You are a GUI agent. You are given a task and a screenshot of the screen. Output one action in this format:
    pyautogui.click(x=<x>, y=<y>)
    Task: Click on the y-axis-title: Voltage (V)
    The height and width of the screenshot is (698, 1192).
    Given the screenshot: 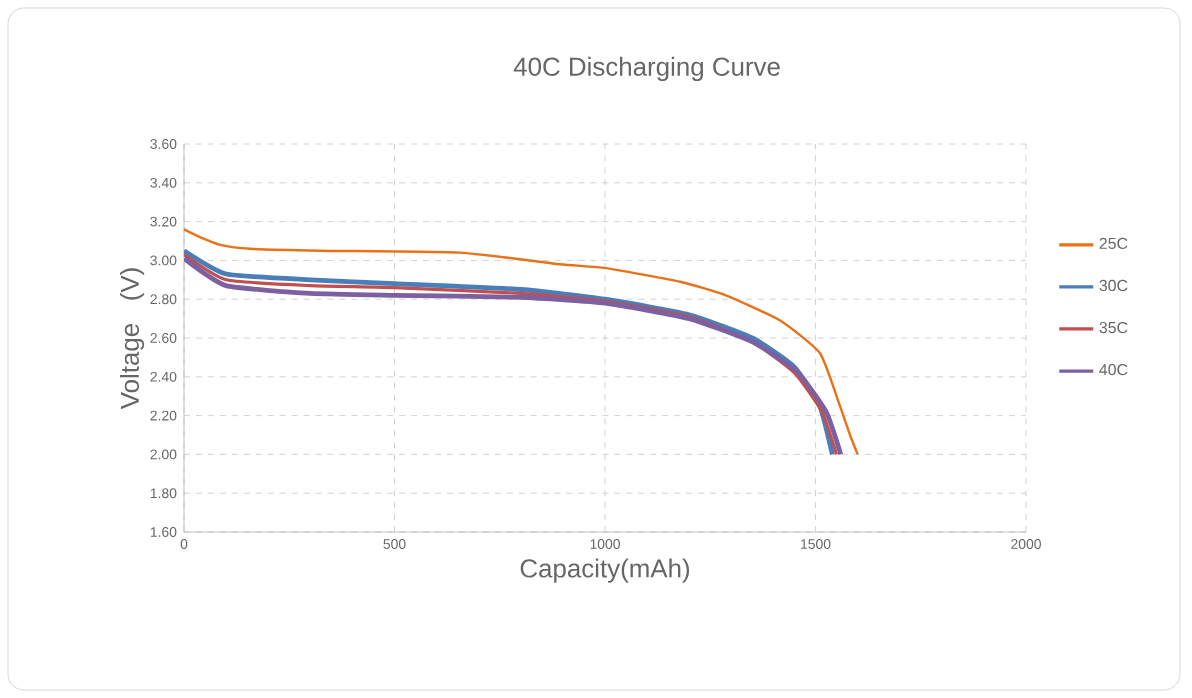 What is the action you would take?
    pyautogui.click(x=132, y=339)
    